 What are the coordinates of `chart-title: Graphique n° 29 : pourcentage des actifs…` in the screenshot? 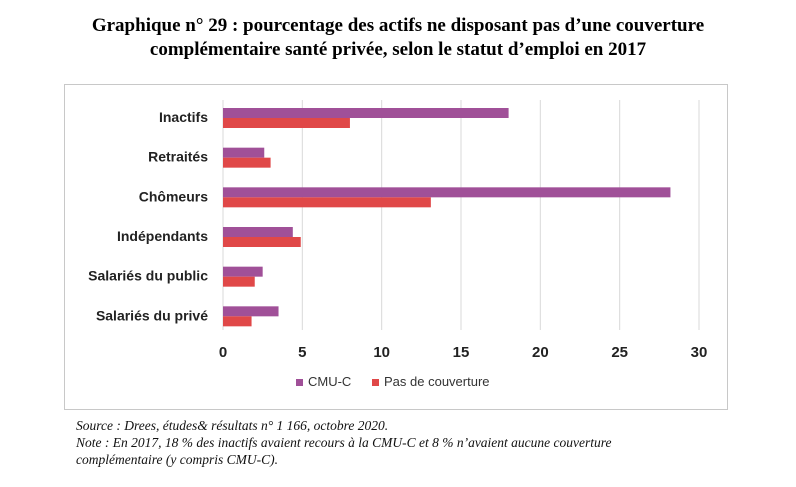 It's located at (398, 38).